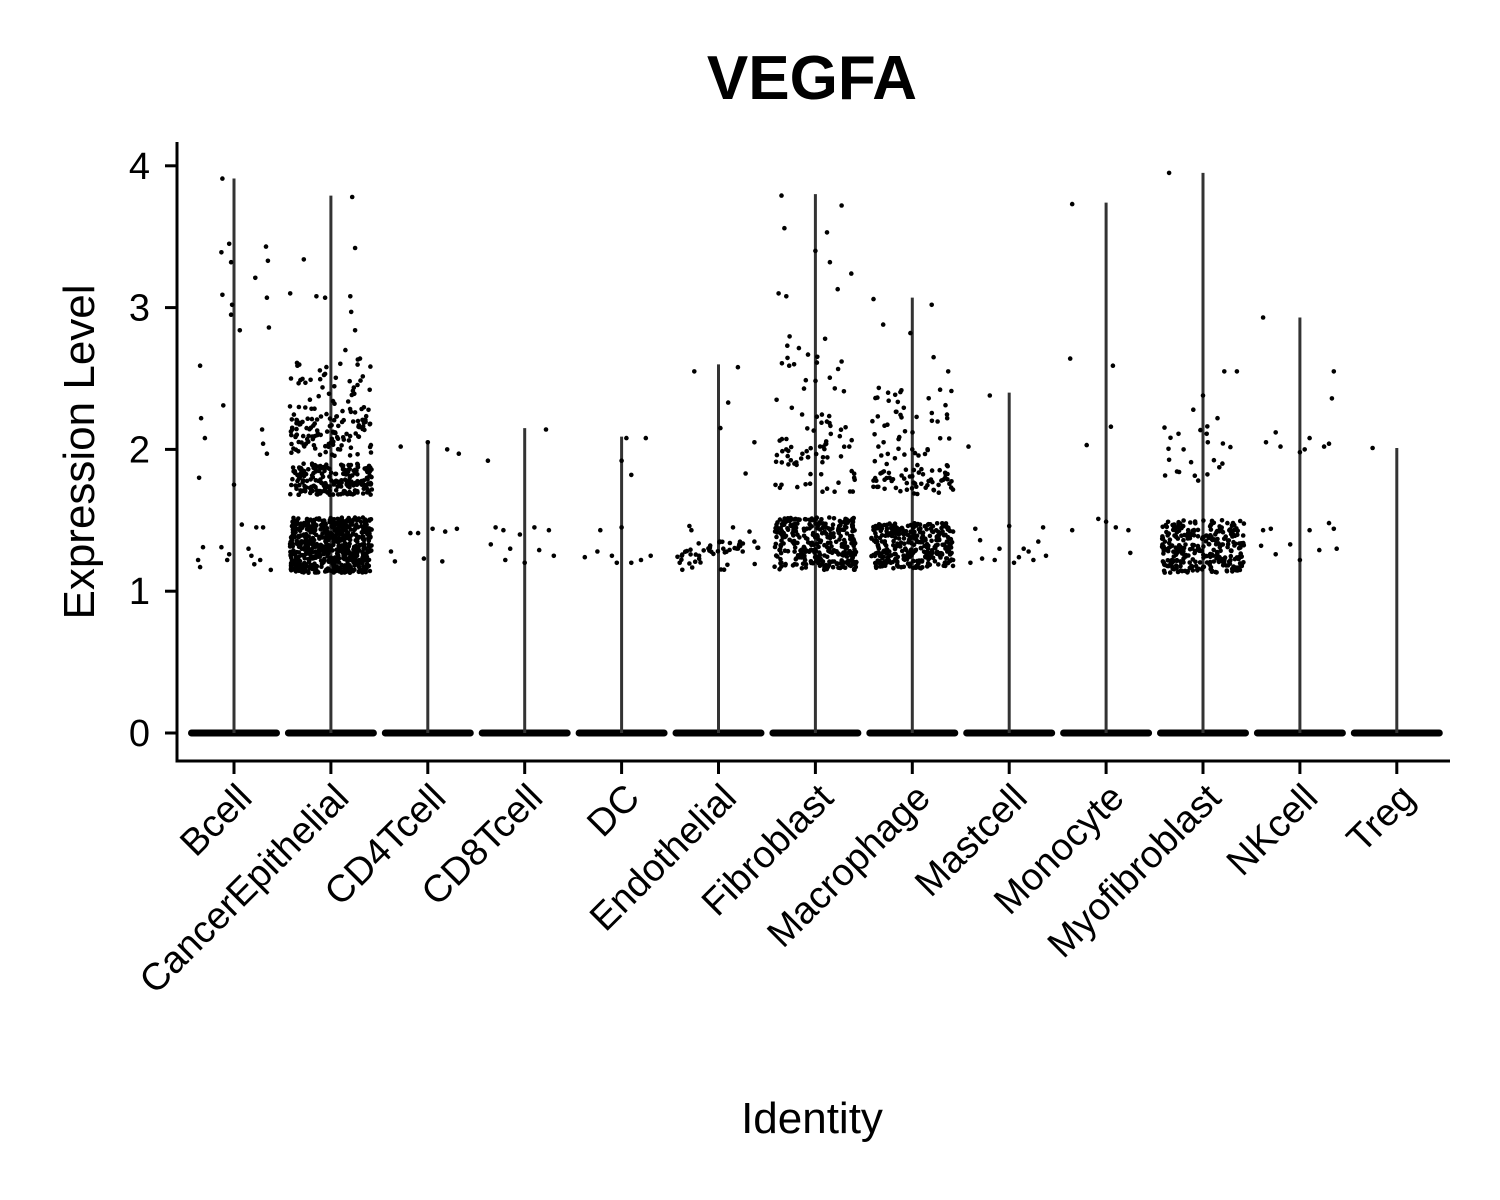 The height and width of the screenshot is (1200, 1500). What do you see at coordinates (331, 384) in the screenshot?
I see `points-cancerepithelial` at bounding box center [331, 384].